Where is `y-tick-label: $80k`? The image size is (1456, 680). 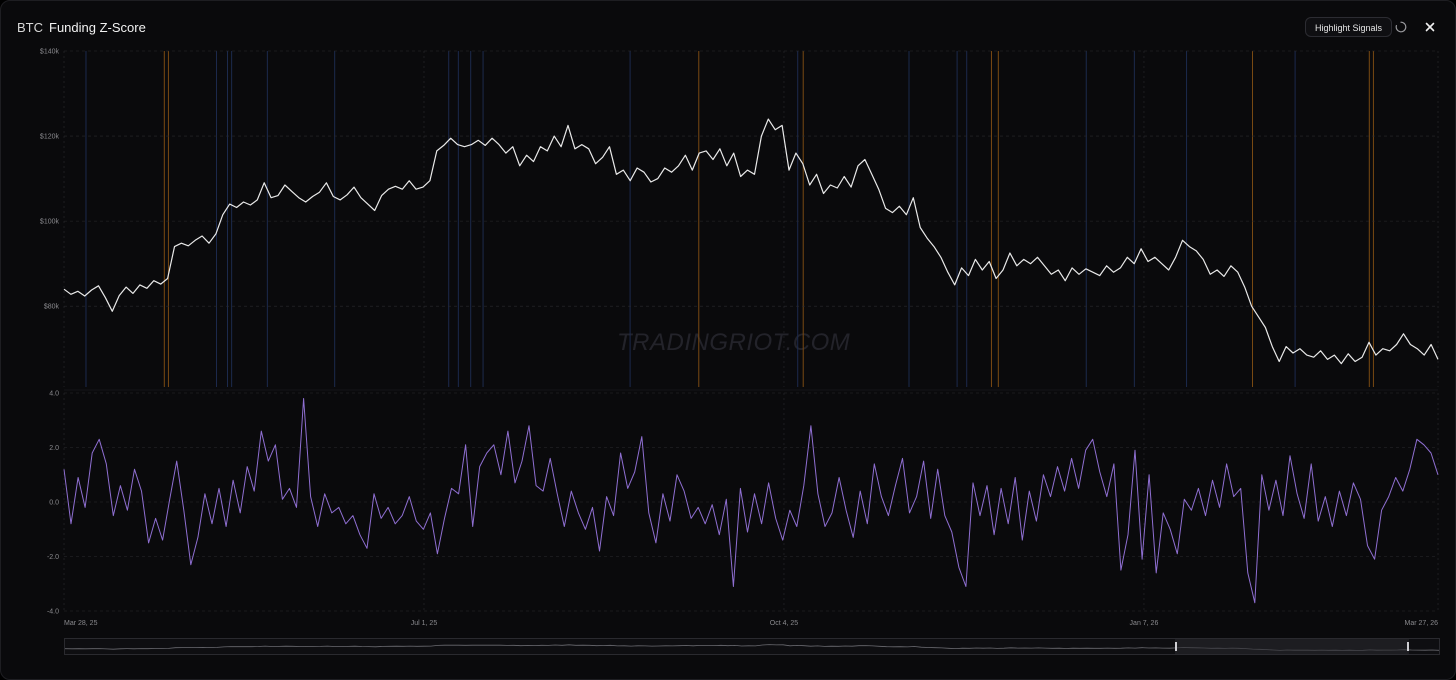
y-tick-label: $80k is located at coordinates (52, 307).